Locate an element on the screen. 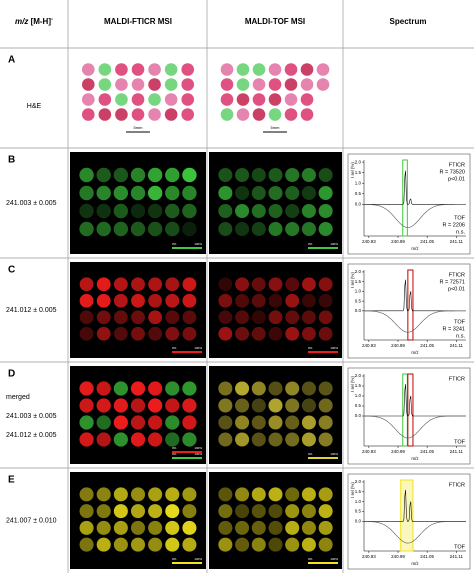 The width and height of the screenshot is (474, 578). fticr-annotation: FTICR is located at coordinates (457, 379).